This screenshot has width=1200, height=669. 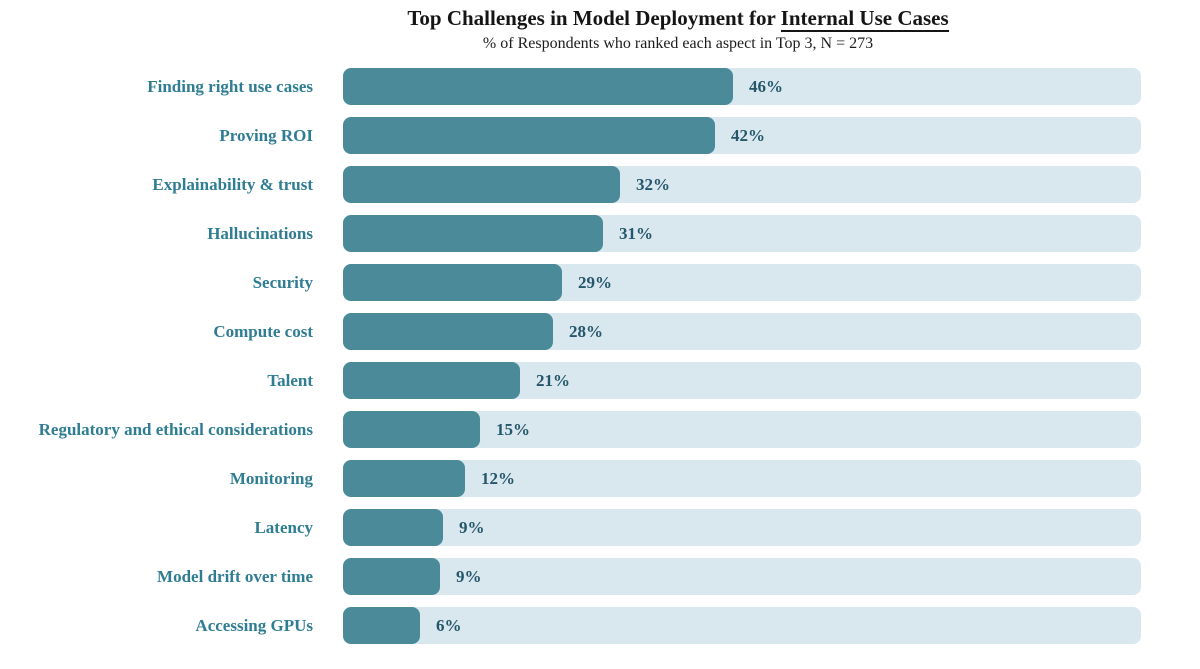 I want to click on category-label: Latency, so click(x=283, y=527).